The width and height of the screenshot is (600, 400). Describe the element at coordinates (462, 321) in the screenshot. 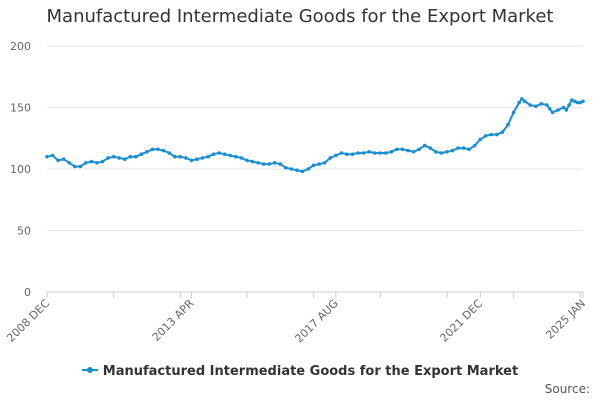

I see `x-tick-label: 2021 DEC` at that location.